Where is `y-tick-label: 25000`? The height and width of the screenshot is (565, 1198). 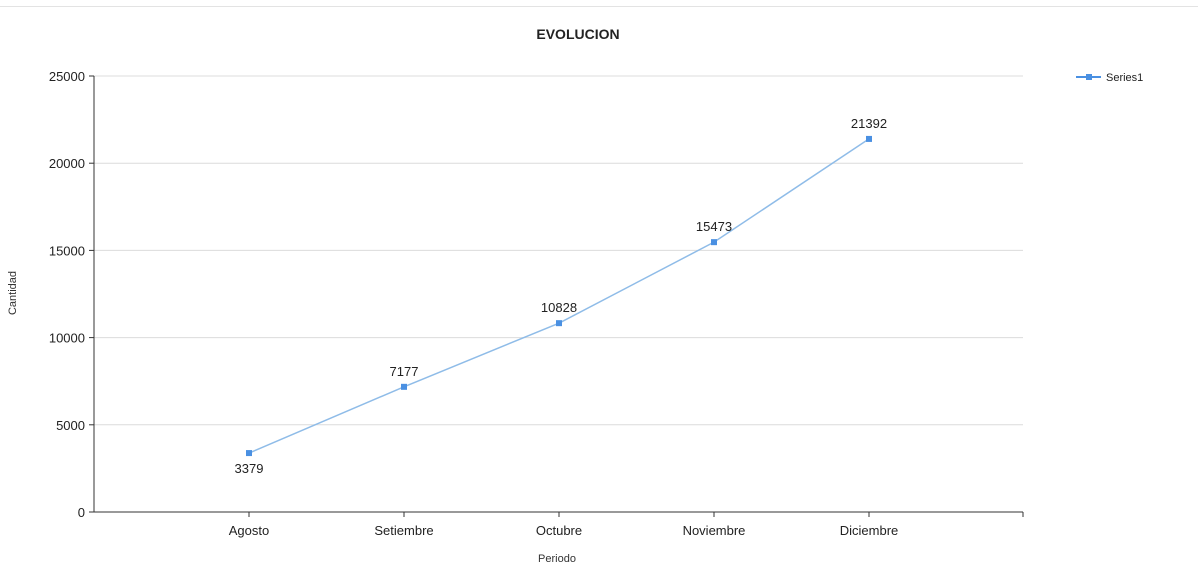 y-tick-label: 25000 is located at coordinates (67, 76).